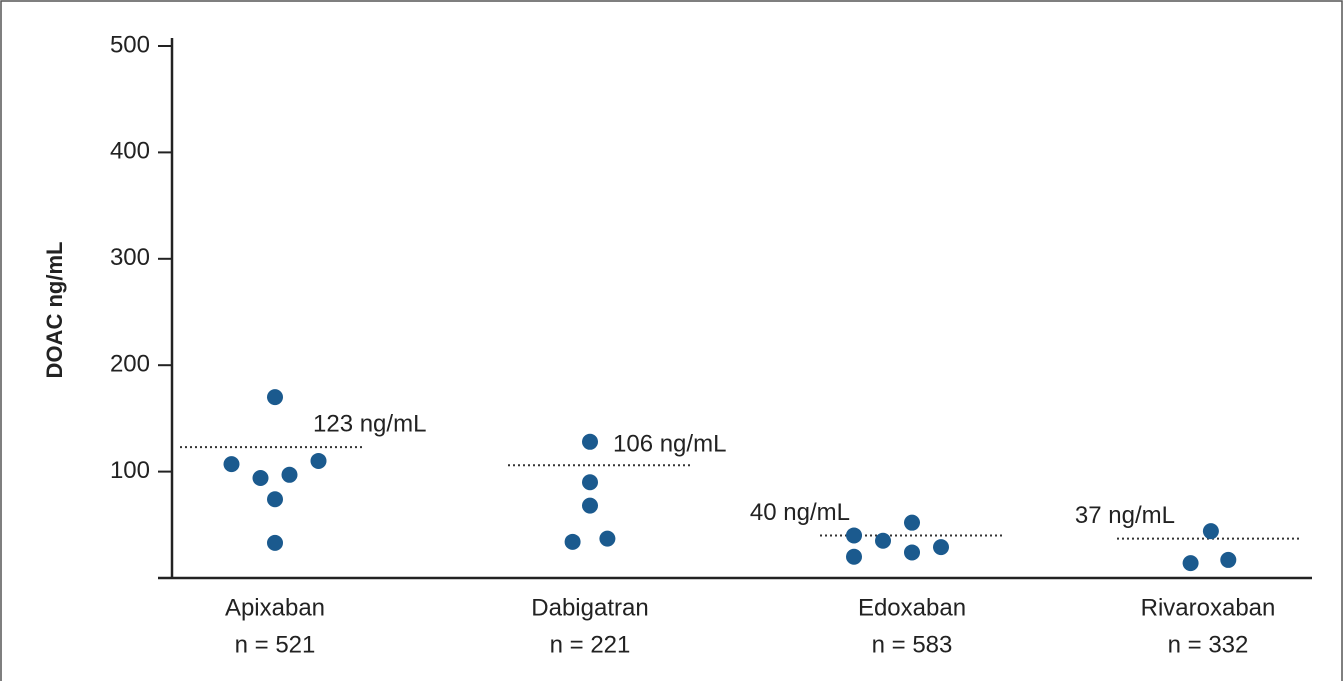 Image resolution: width=1344 pixels, height=681 pixels. Describe the element at coordinates (912, 607) in the screenshot. I see `category-label: Edoxaban` at that location.